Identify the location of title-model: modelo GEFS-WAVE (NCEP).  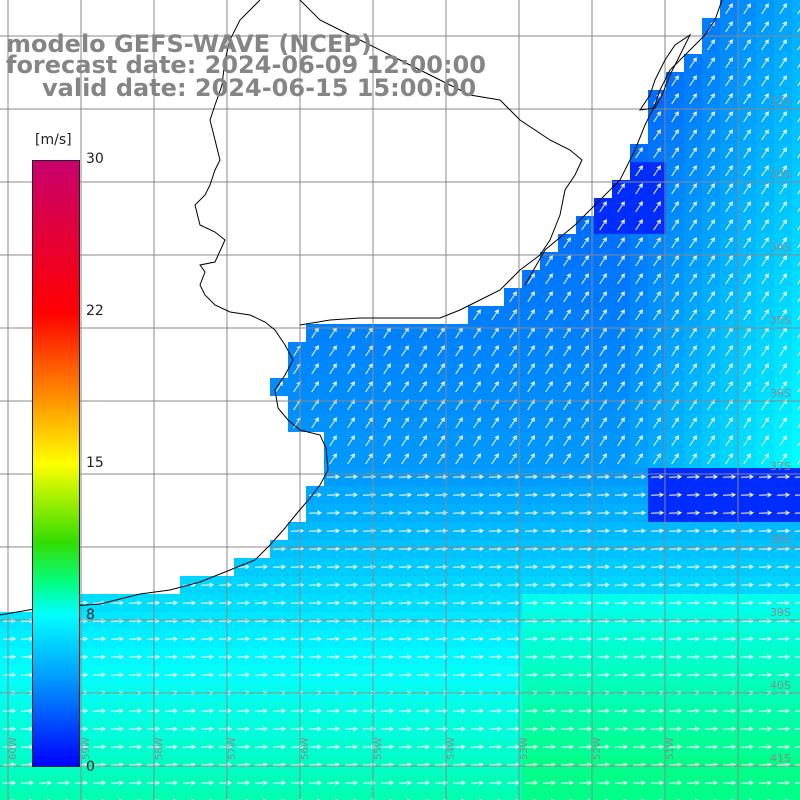
(189, 44).